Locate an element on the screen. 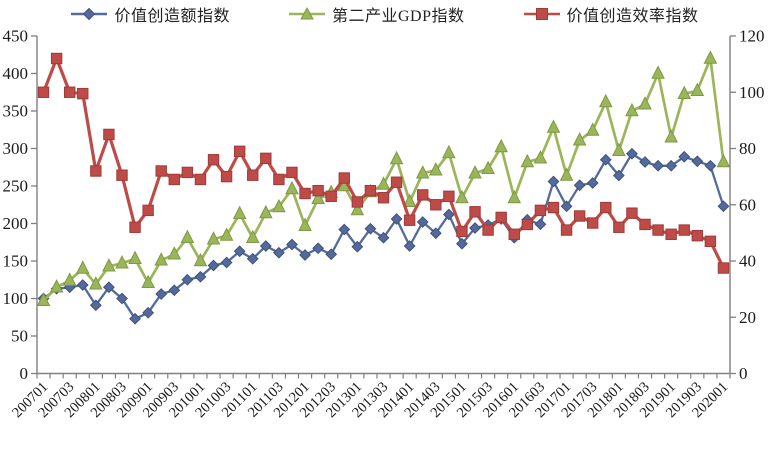  triangle-marker-icon is located at coordinates (306, 13).